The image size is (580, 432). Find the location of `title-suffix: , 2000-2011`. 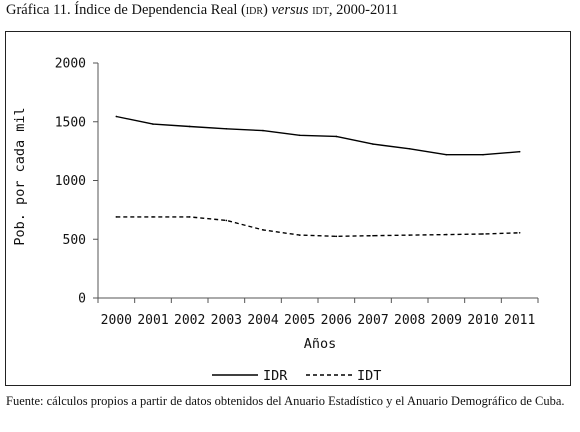

title-suffix: , 2000-2011 is located at coordinates (363, 10).